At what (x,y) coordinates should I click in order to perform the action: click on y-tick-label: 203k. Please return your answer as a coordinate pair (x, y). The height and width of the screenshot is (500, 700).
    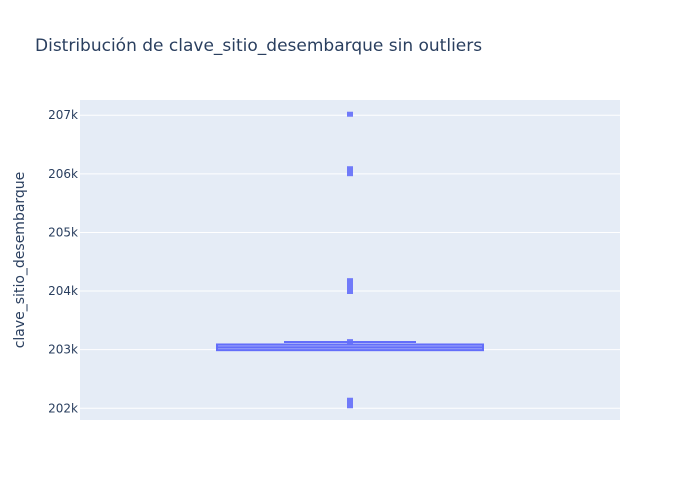
    Looking at the image, I should click on (63, 350).